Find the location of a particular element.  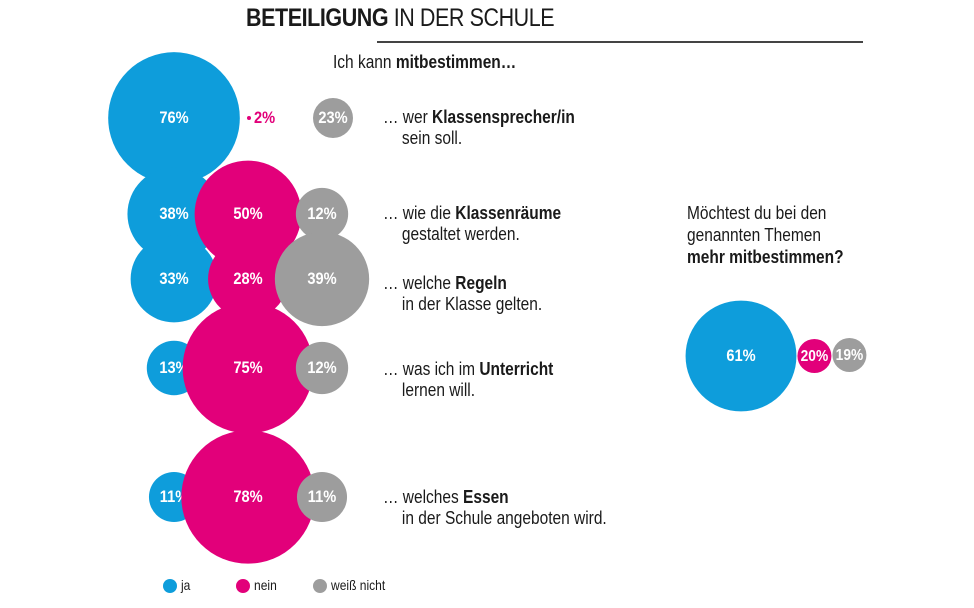

question-klassensprecher: … wer Klassensprecher/in sein soll. is located at coordinates (479, 128).